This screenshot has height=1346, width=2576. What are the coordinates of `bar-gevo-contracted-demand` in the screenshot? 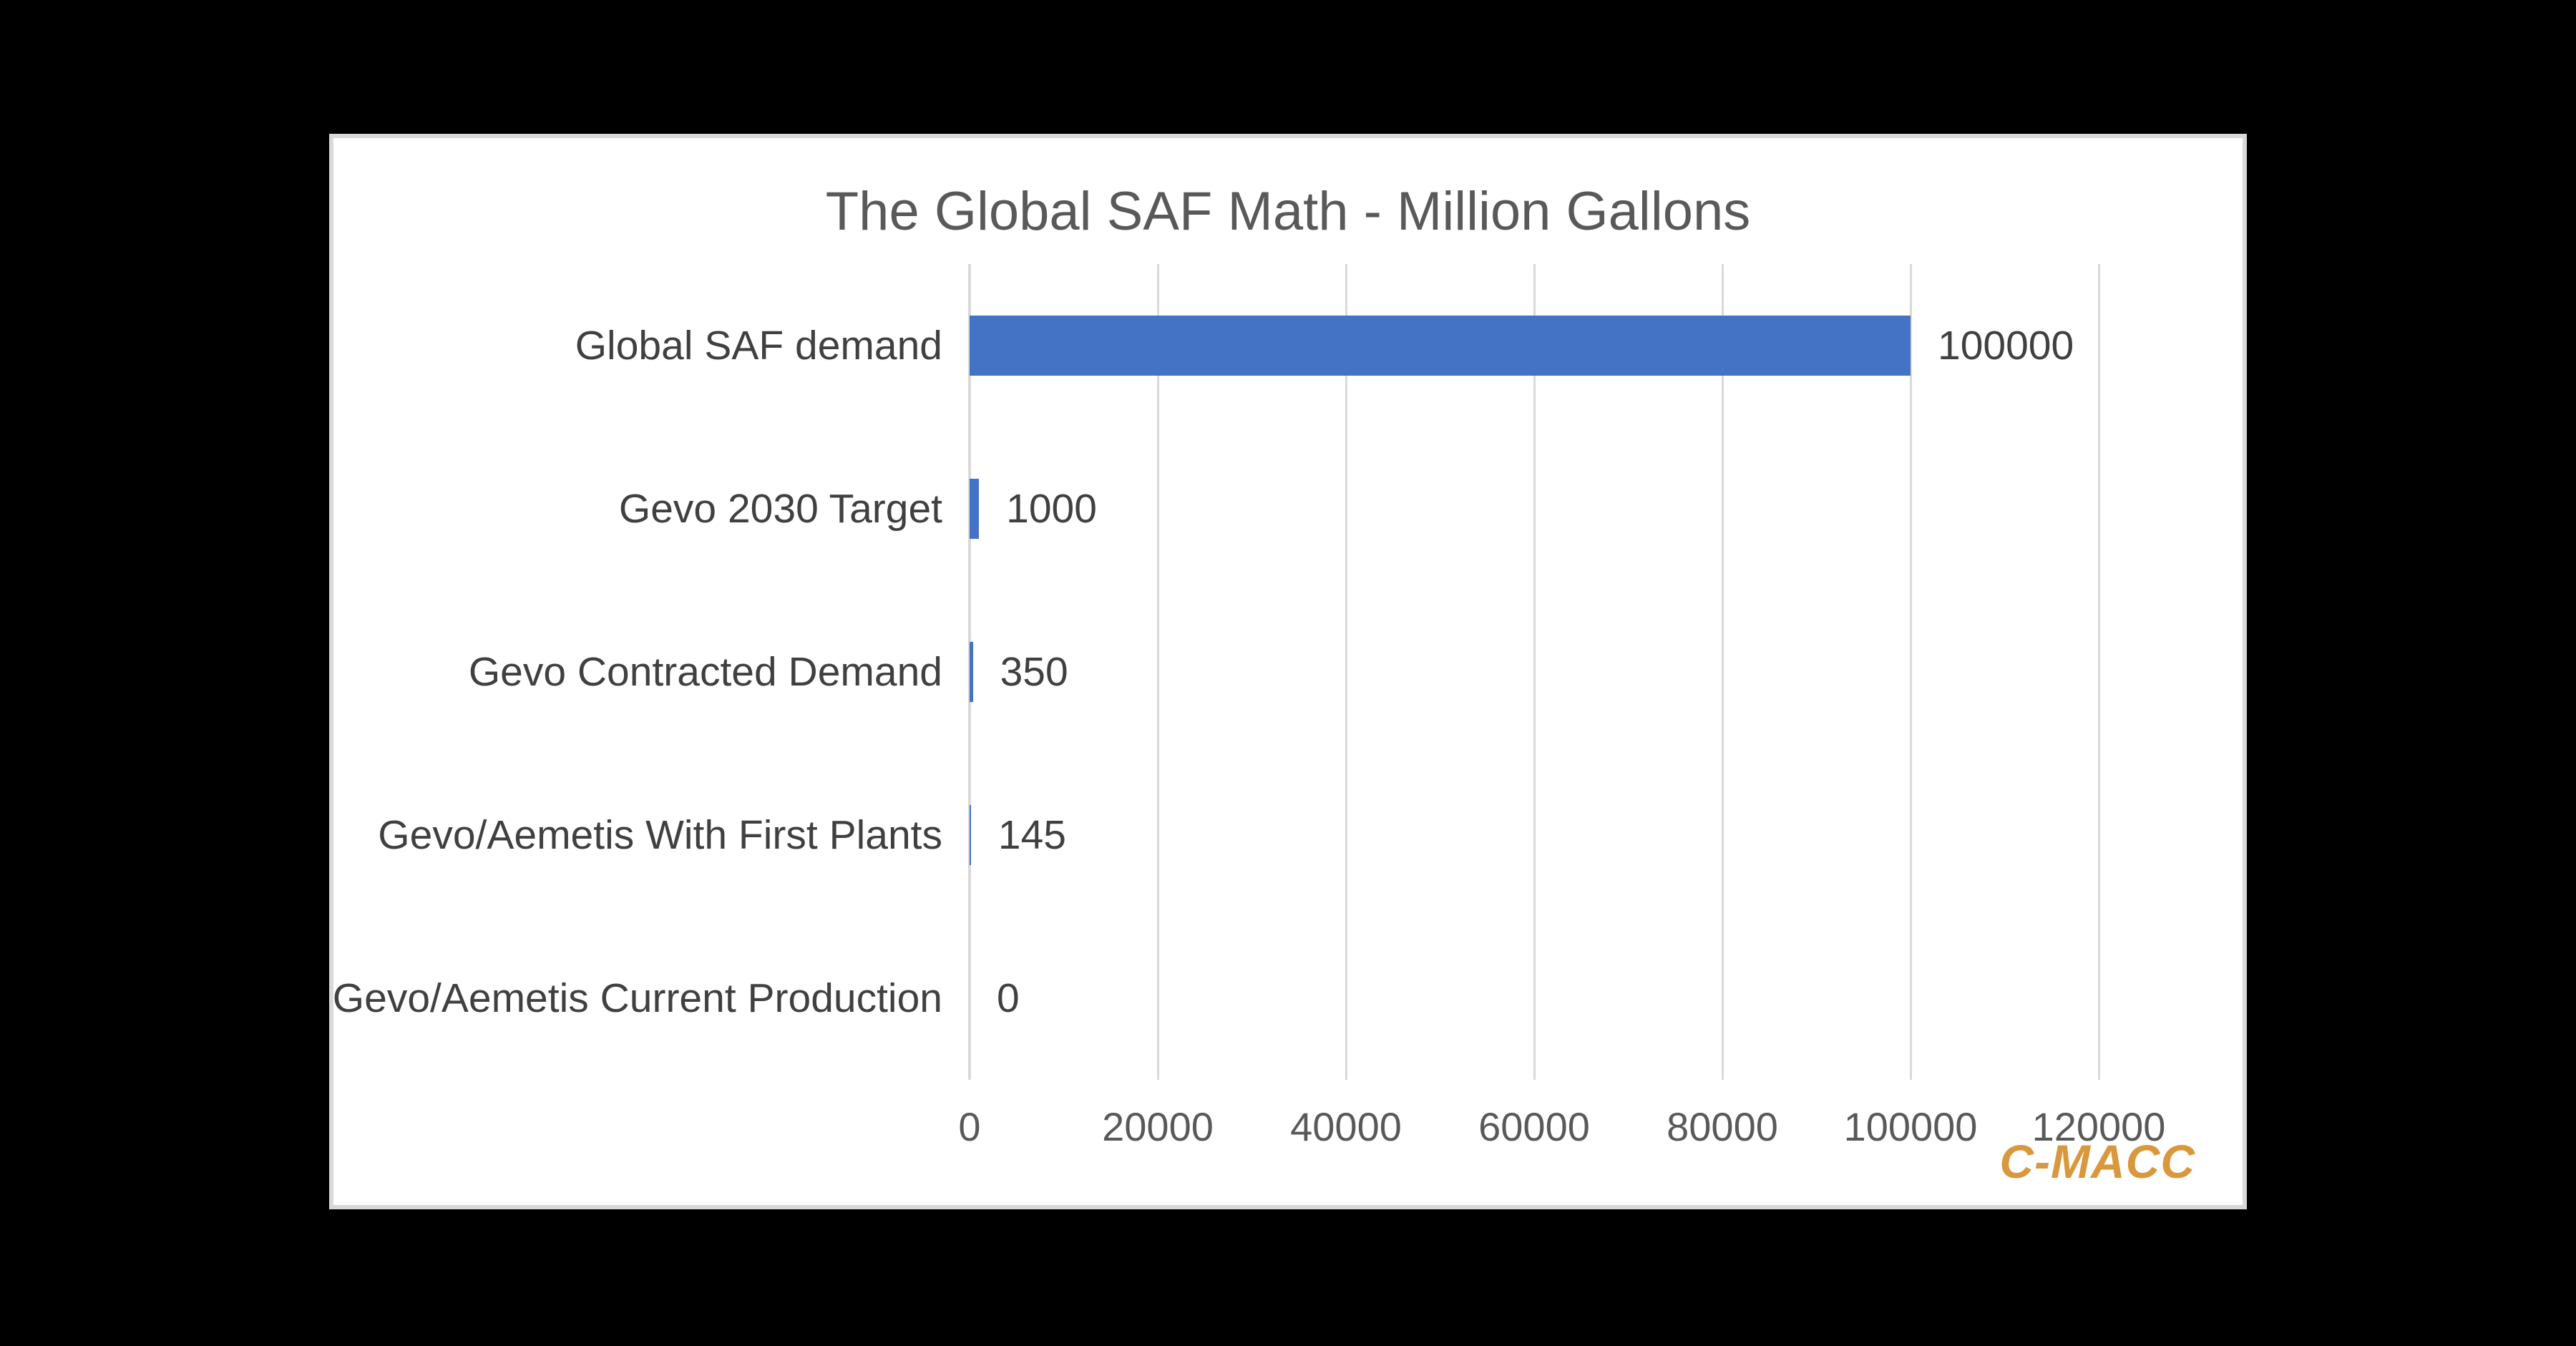 It's located at (971, 672).